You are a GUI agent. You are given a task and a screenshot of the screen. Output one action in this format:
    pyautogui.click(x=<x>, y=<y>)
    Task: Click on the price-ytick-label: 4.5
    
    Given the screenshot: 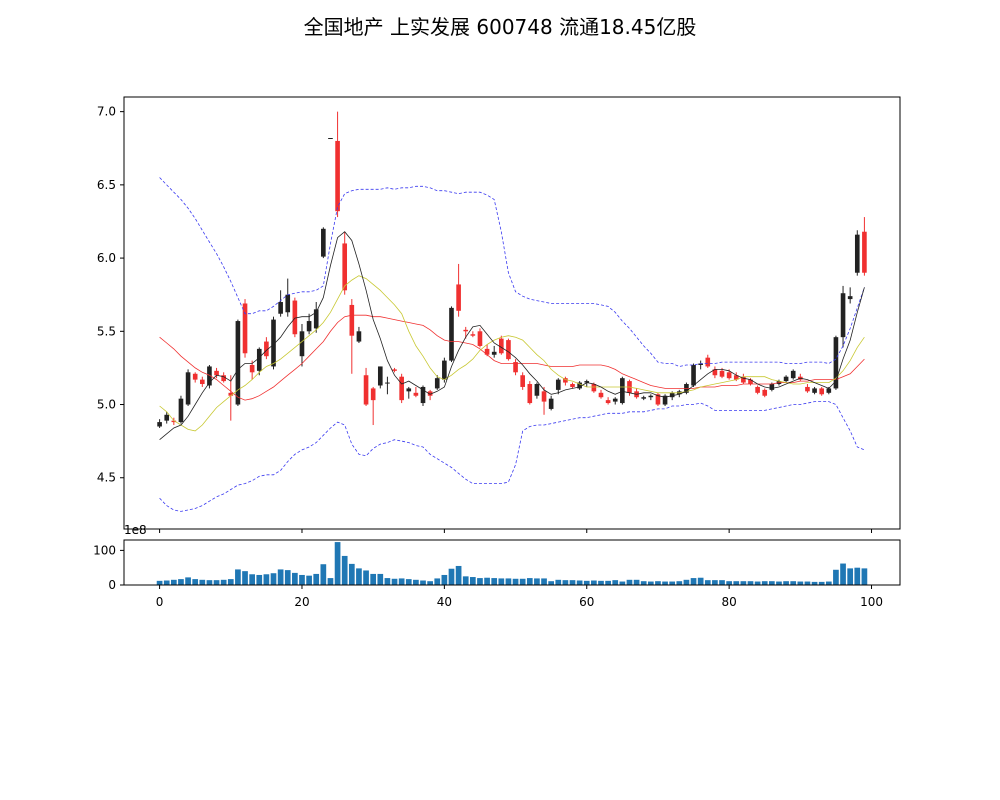 What is the action you would take?
    pyautogui.click(x=106, y=478)
    